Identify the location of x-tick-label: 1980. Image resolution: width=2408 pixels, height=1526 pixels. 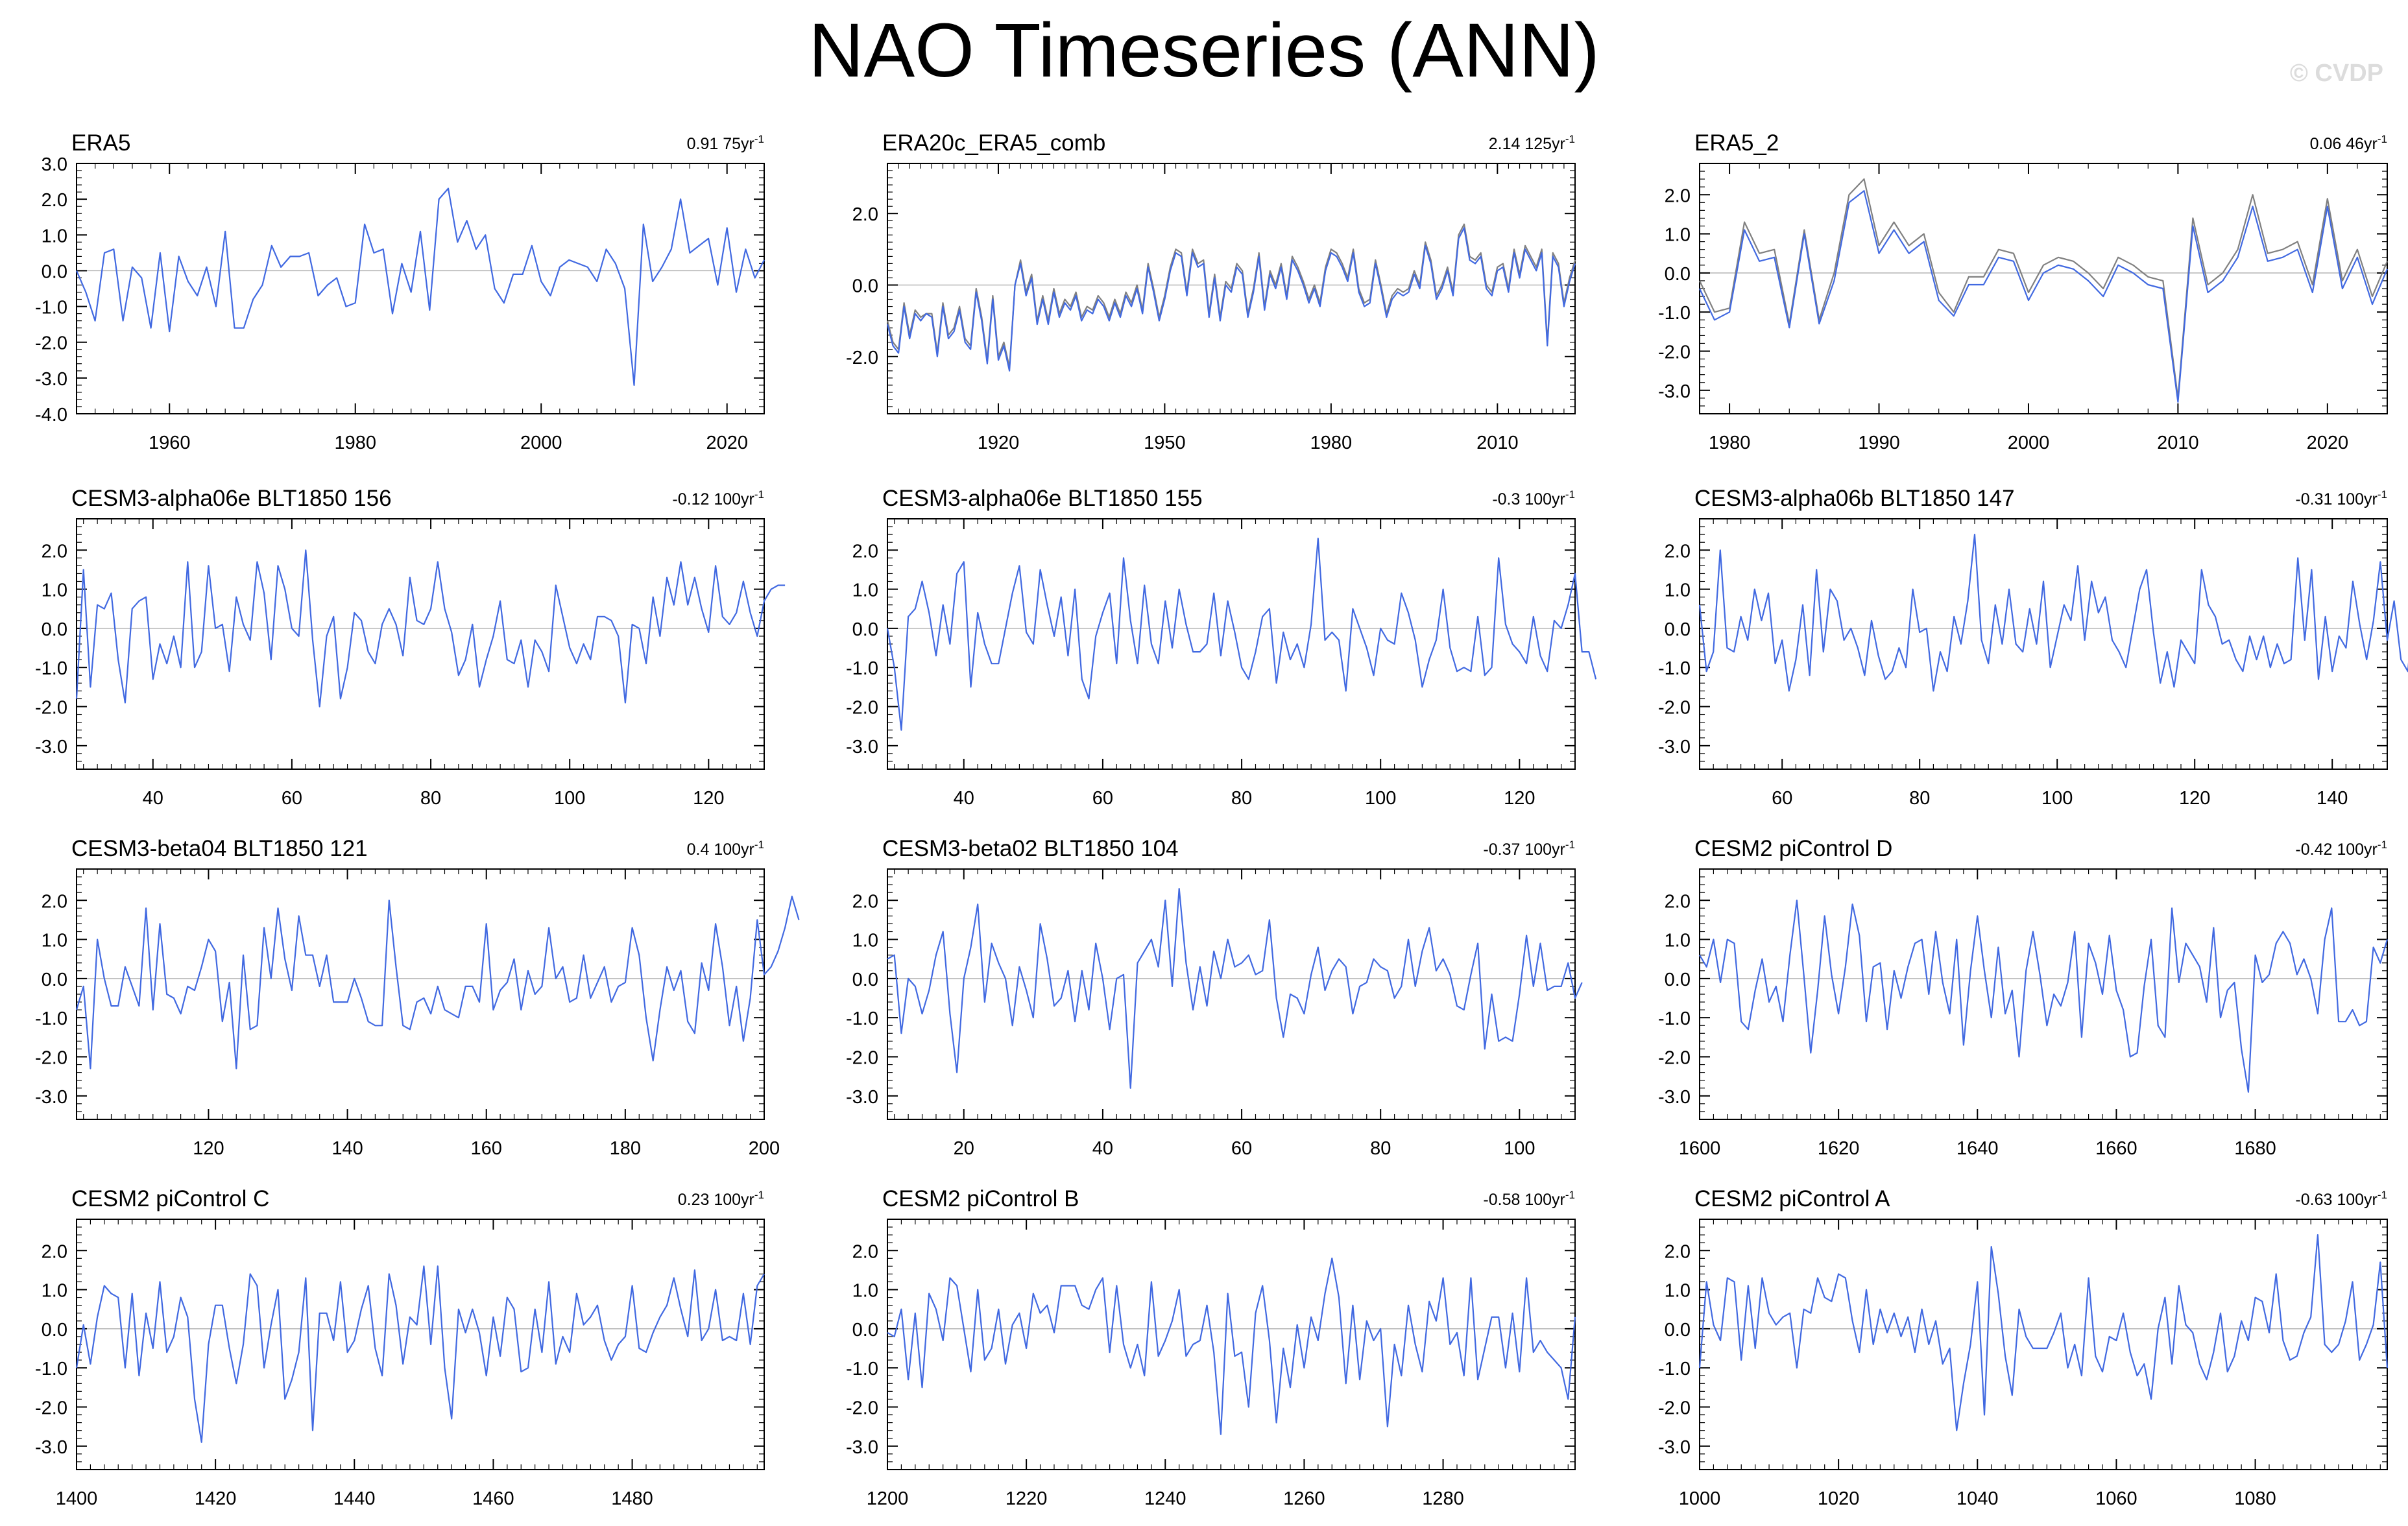
(355, 443).